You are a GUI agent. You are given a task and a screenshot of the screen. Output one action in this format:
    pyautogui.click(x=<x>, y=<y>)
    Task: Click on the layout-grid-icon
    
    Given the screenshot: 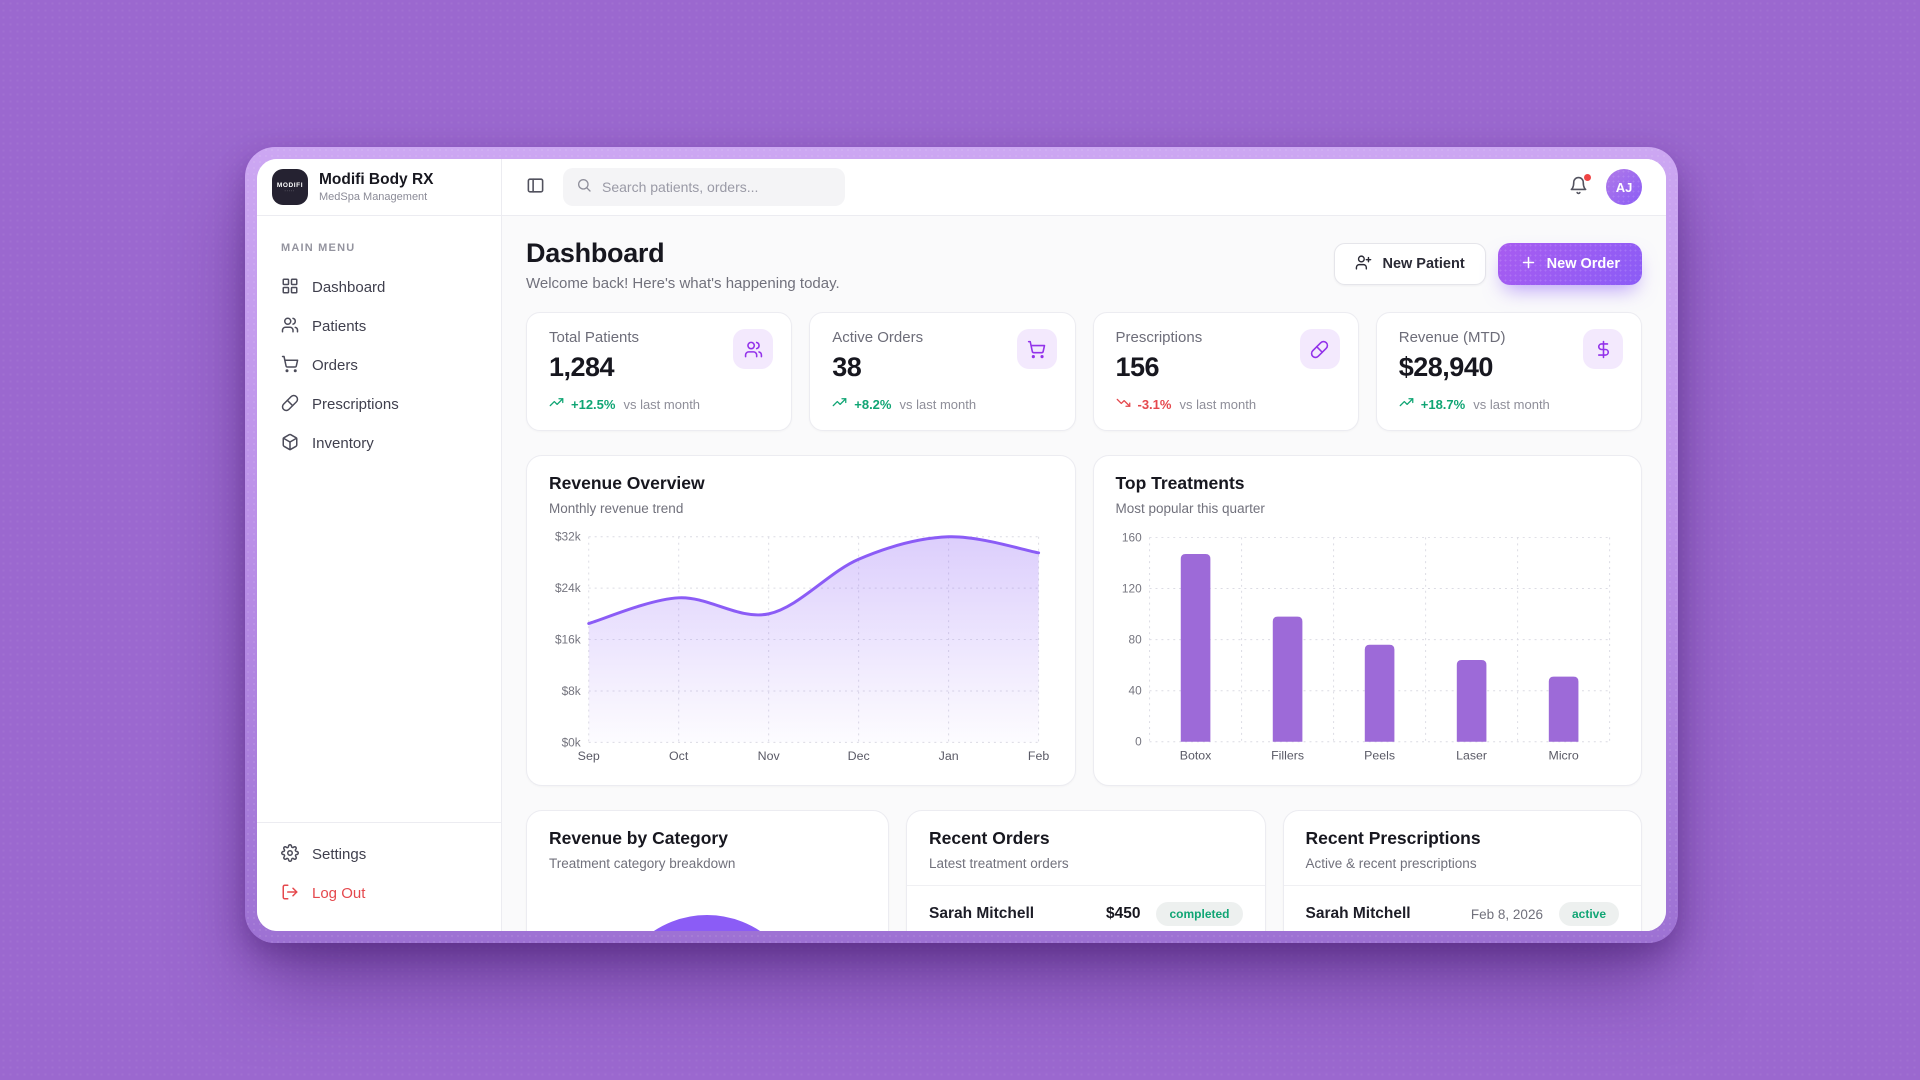 What is the action you would take?
    pyautogui.click(x=290, y=288)
    